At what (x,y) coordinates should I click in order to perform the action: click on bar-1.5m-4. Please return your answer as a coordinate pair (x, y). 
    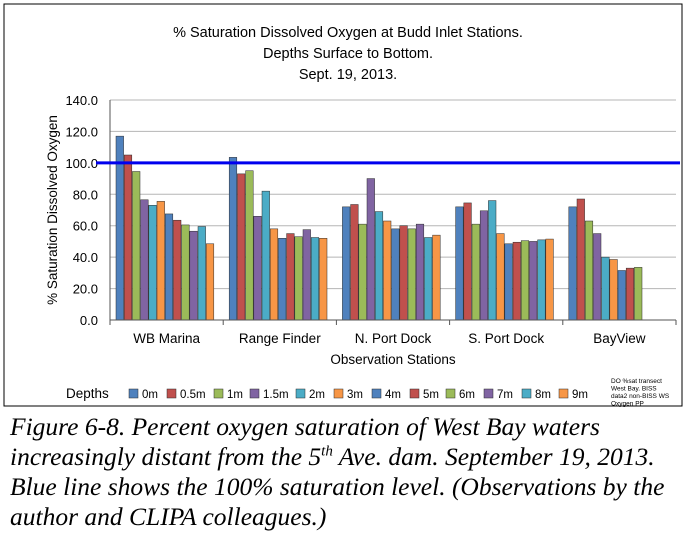
    Looking at the image, I should click on (484, 265).